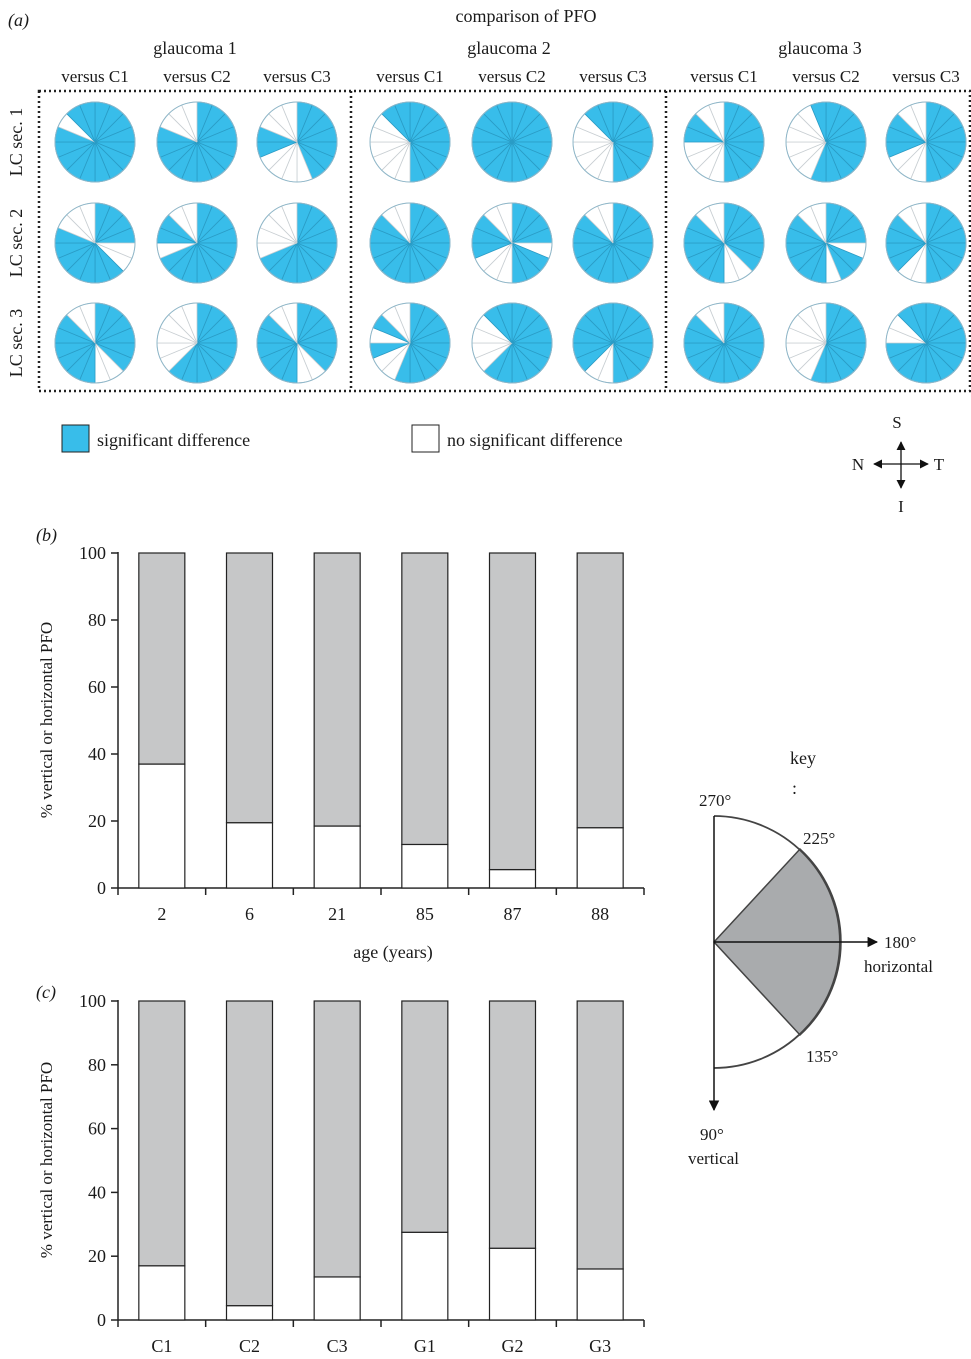  What do you see at coordinates (18, 20) in the screenshot?
I see `panel-a-label: (a)` at bounding box center [18, 20].